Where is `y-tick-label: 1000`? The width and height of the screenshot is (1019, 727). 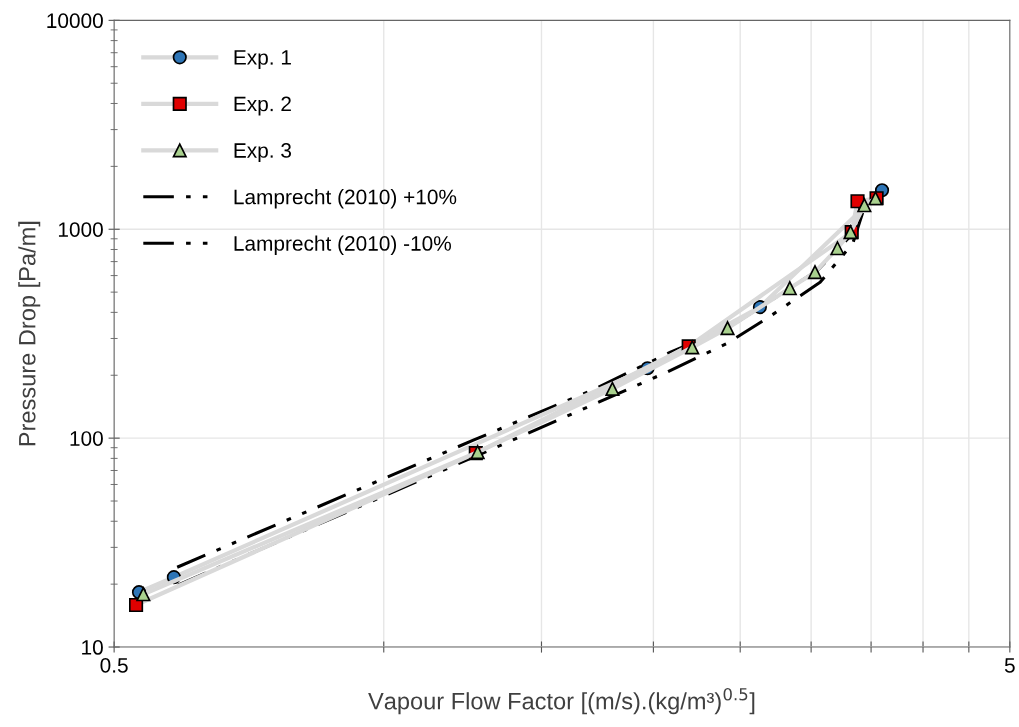 y-tick-label: 1000 is located at coordinates (80, 229).